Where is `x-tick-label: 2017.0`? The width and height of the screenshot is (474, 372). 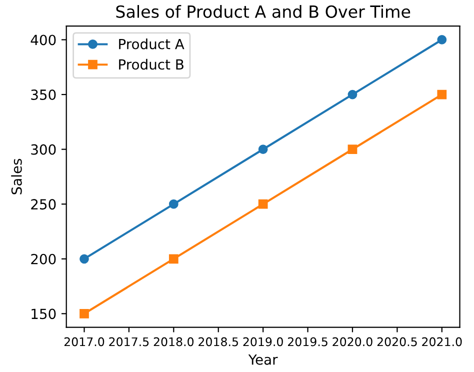 x-tick-label: 2017.0 is located at coordinates (84, 341).